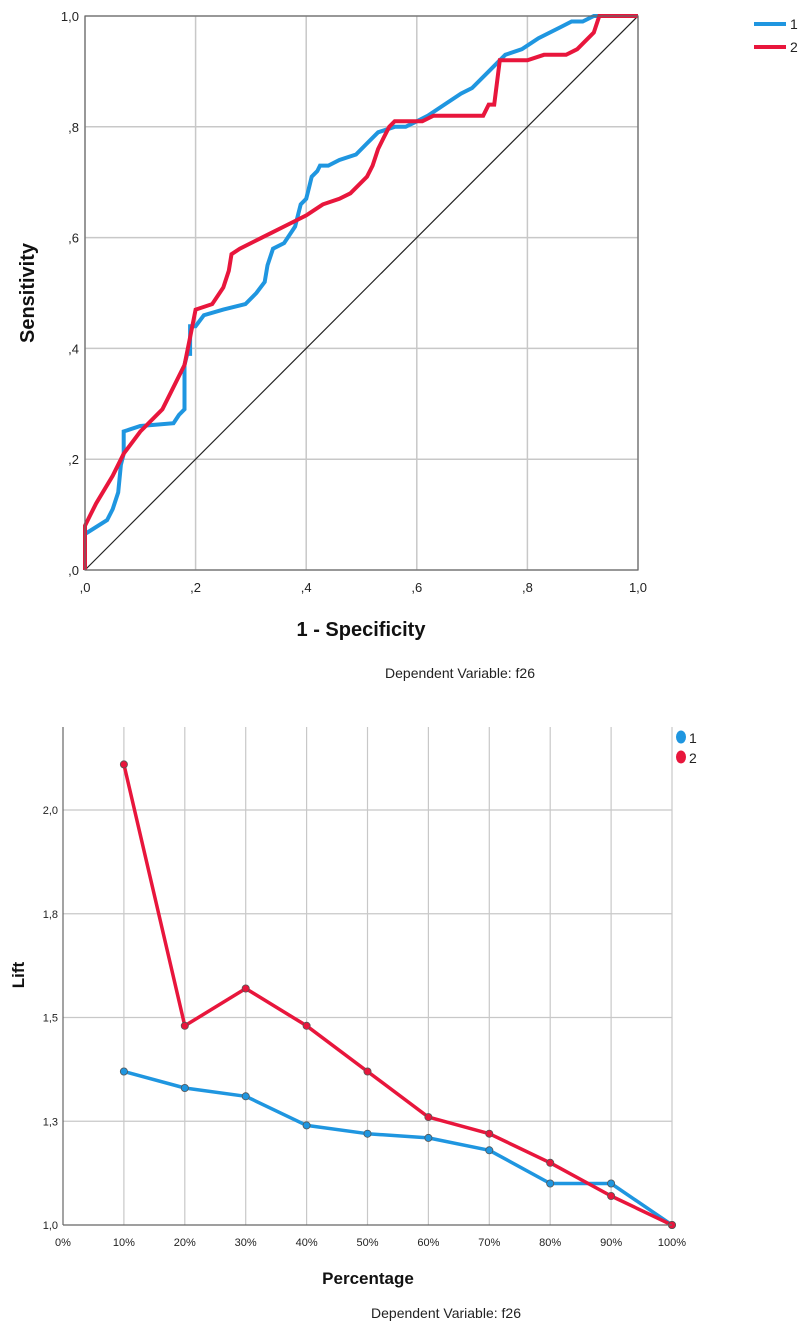 Image resolution: width=805 pixels, height=1324 pixels. Describe the element at coordinates (63, 1243) in the screenshot. I see `lift-x-tick-label: 0%` at that location.